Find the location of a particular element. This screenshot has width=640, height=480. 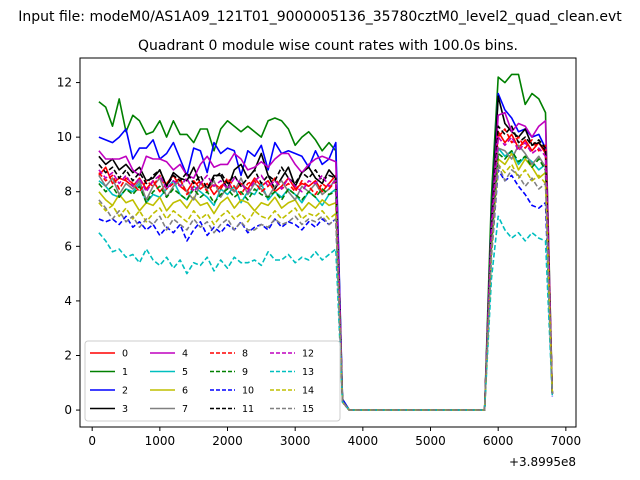

y-tick-label: 6 is located at coordinates (68, 246).